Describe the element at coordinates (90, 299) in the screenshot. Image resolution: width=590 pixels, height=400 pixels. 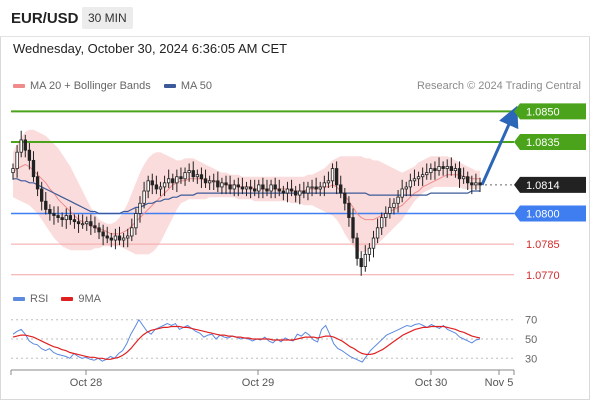
I see `legend-9ma-label: 9MA` at that location.